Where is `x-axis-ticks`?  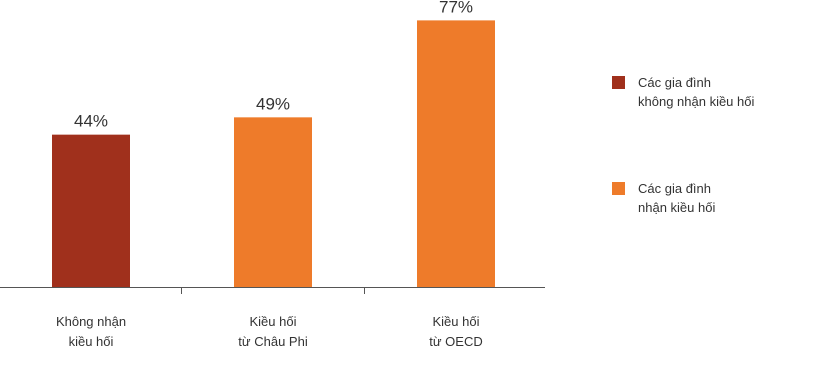
x-axis-ticks is located at coordinates (273, 290).